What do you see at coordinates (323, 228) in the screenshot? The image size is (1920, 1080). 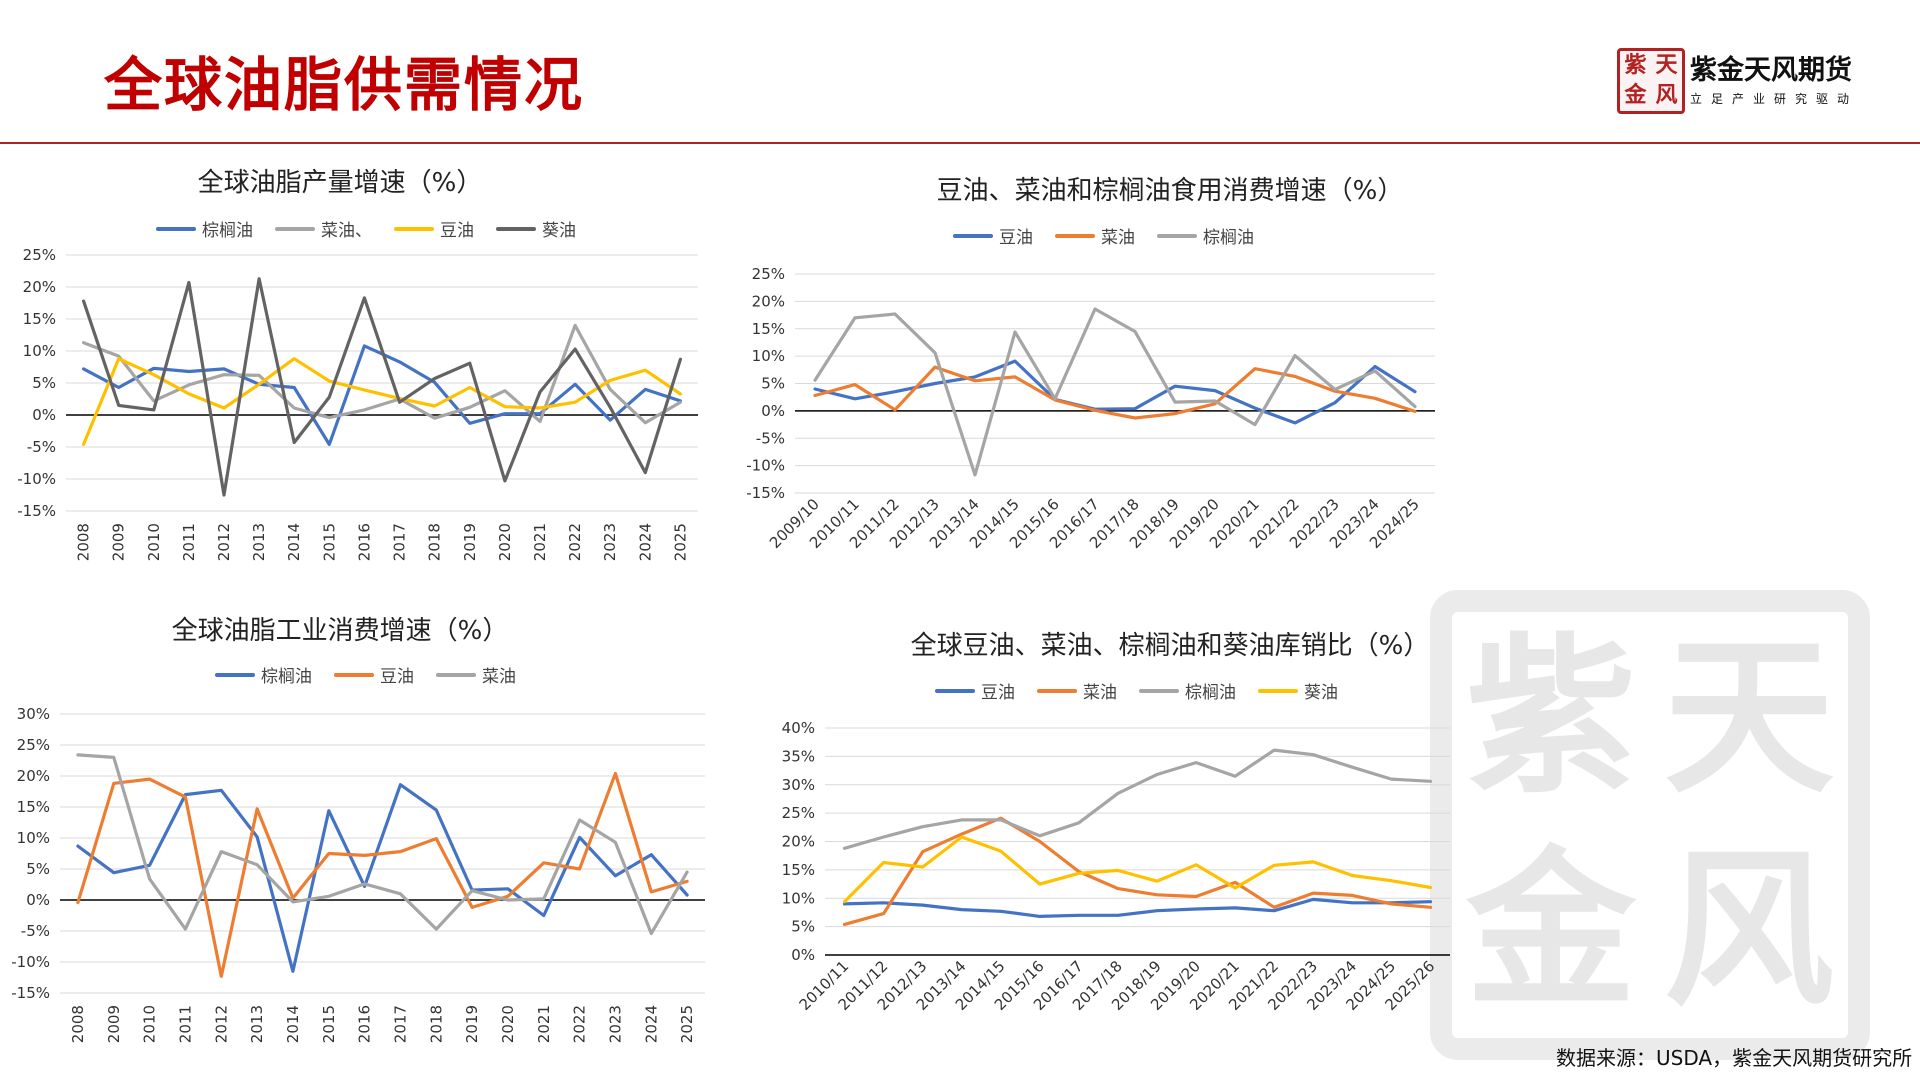 I see `legend-item: 菜油、` at bounding box center [323, 228].